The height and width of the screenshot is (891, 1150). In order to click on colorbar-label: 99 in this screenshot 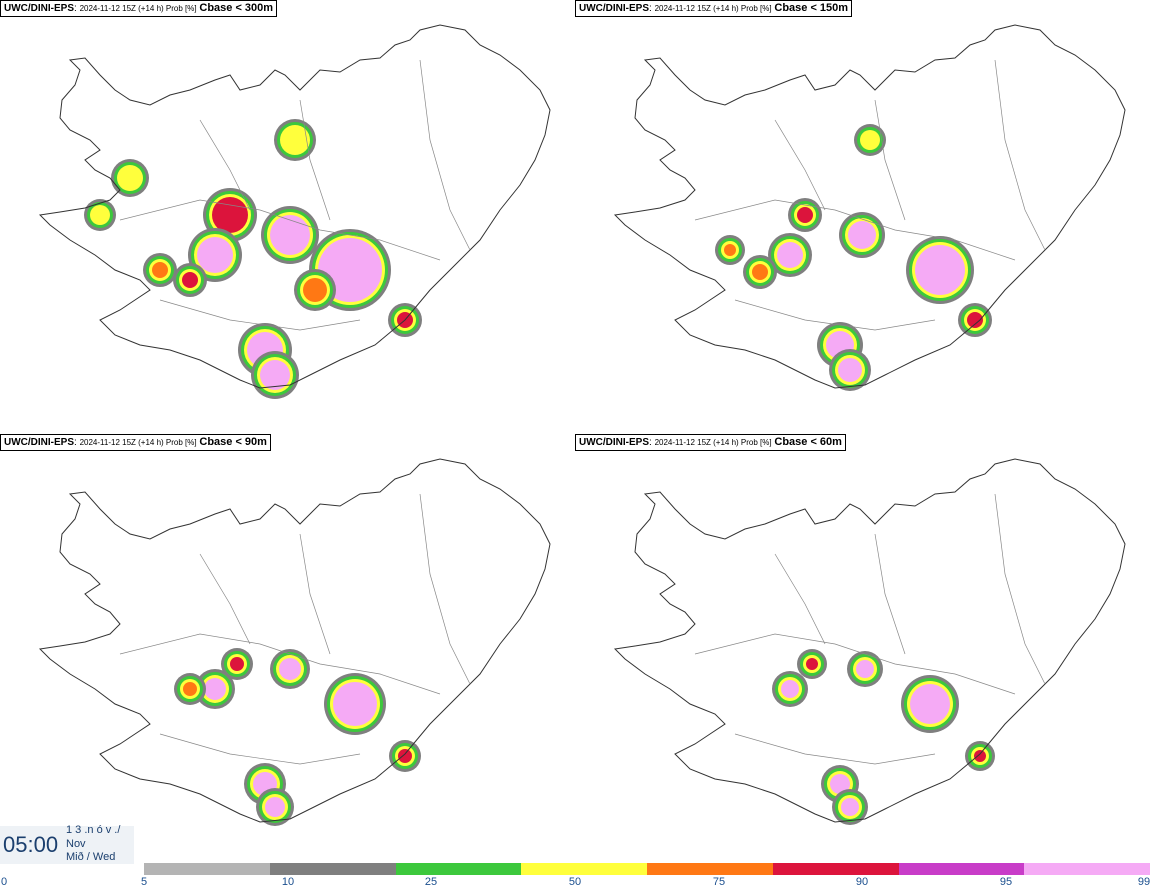, I will do `click(1143, 882)`.